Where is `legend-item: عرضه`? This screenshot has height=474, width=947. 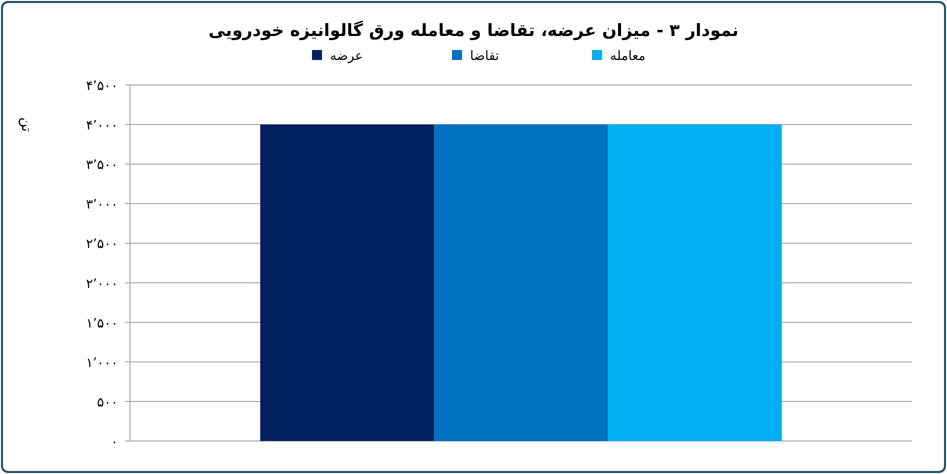 legend-item: عرضه is located at coordinates (337, 56).